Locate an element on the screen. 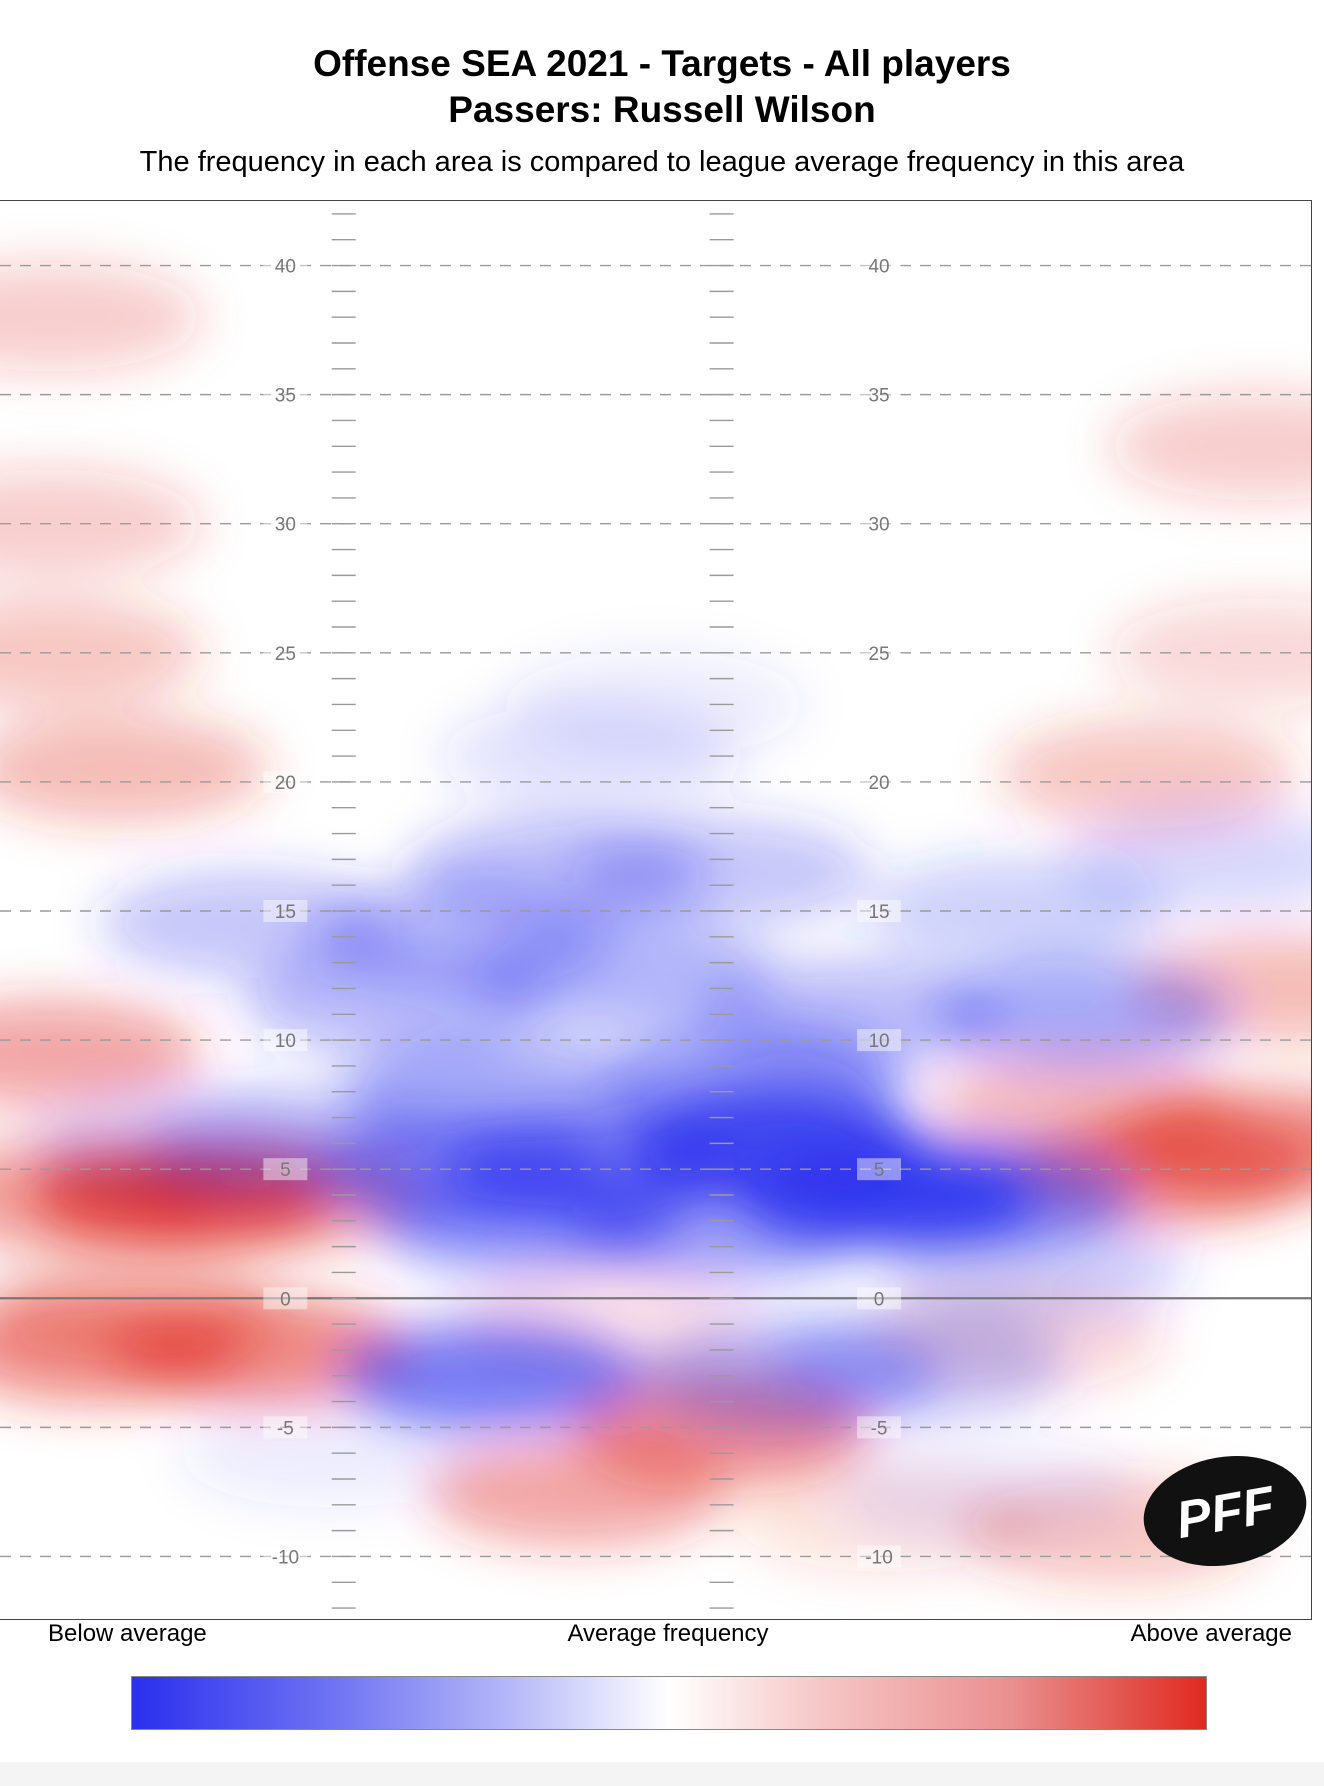 The height and width of the screenshot is (1786, 1324). chart-subtitle-passers: Passers: Russell Wilson is located at coordinates (662, 109).